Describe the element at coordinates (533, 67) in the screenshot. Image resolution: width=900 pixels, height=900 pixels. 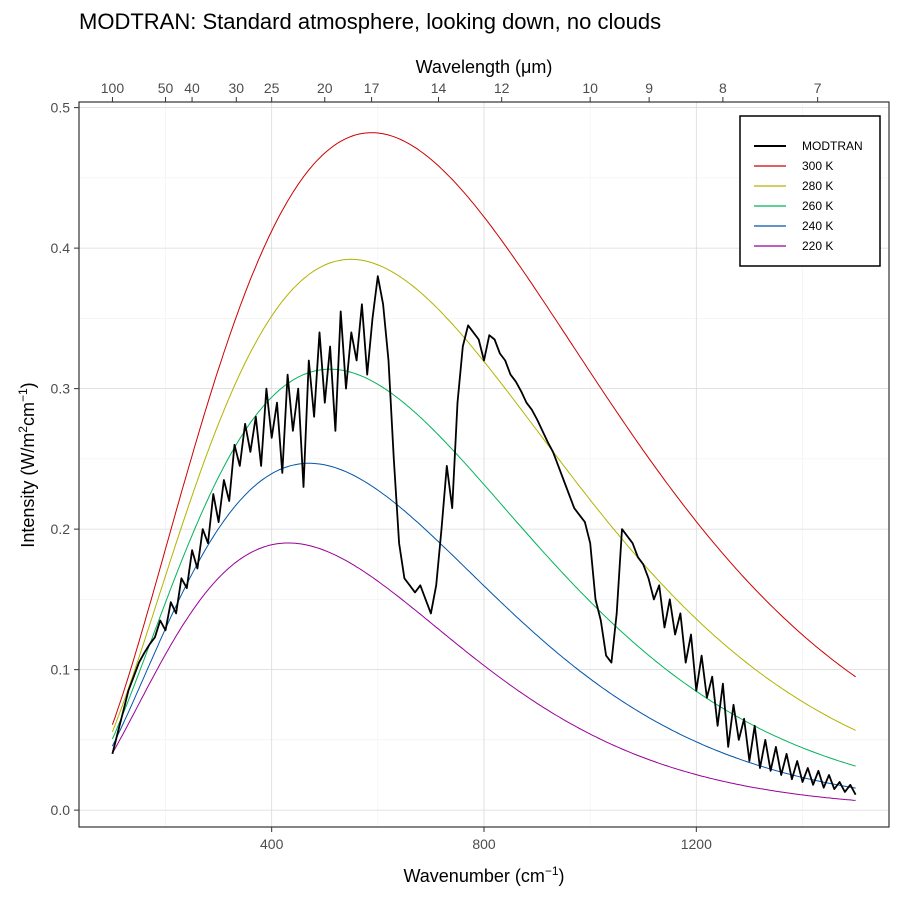
I see `top-axis-title-unit: μm` at that location.